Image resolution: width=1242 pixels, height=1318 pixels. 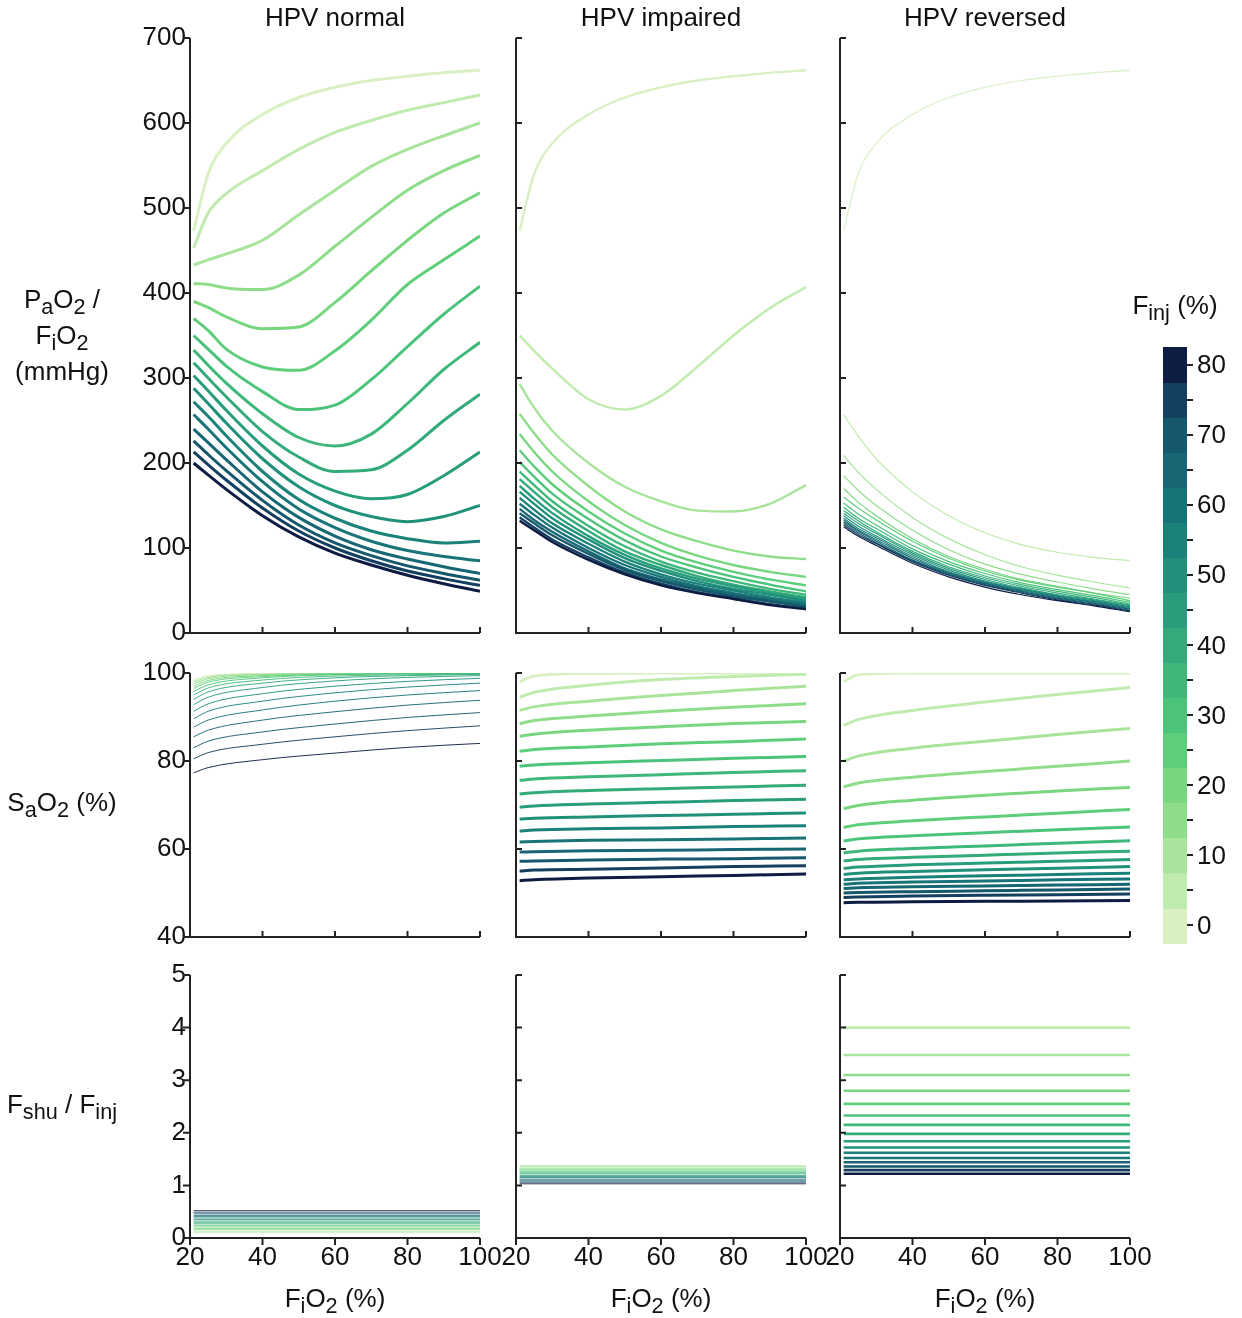 What do you see at coordinates (1211, 435) in the screenshot?
I see `color-bar-label: 70` at bounding box center [1211, 435].